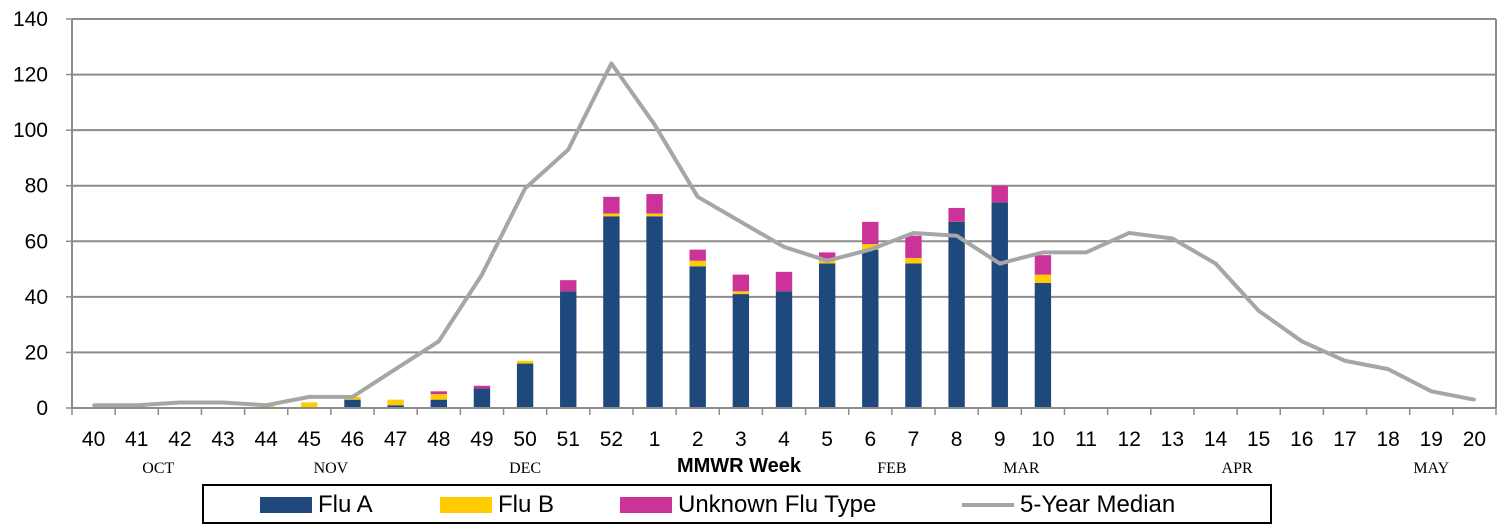 Image resolution: width=1510 pixels, height=524 pixels. What do you see at coordinates (30, 214) in the screenshot?
I see `y-tick-labels: 0 20 40 60 80 100 120 140` at bounding box center [30, 214].